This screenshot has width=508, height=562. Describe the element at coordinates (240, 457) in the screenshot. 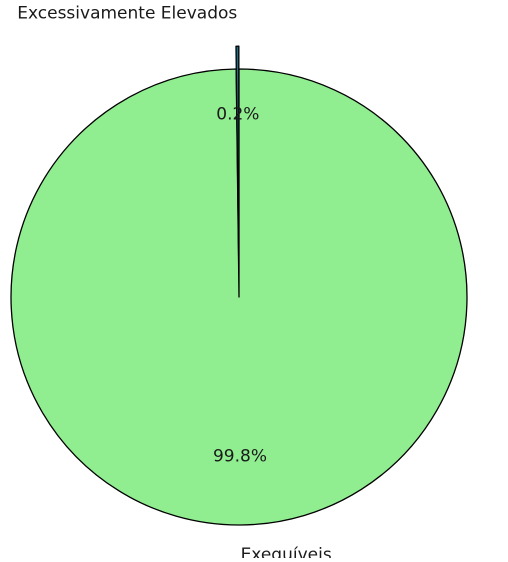

I see `slice-percent-label-exequiveis: 99.8%` at that location.